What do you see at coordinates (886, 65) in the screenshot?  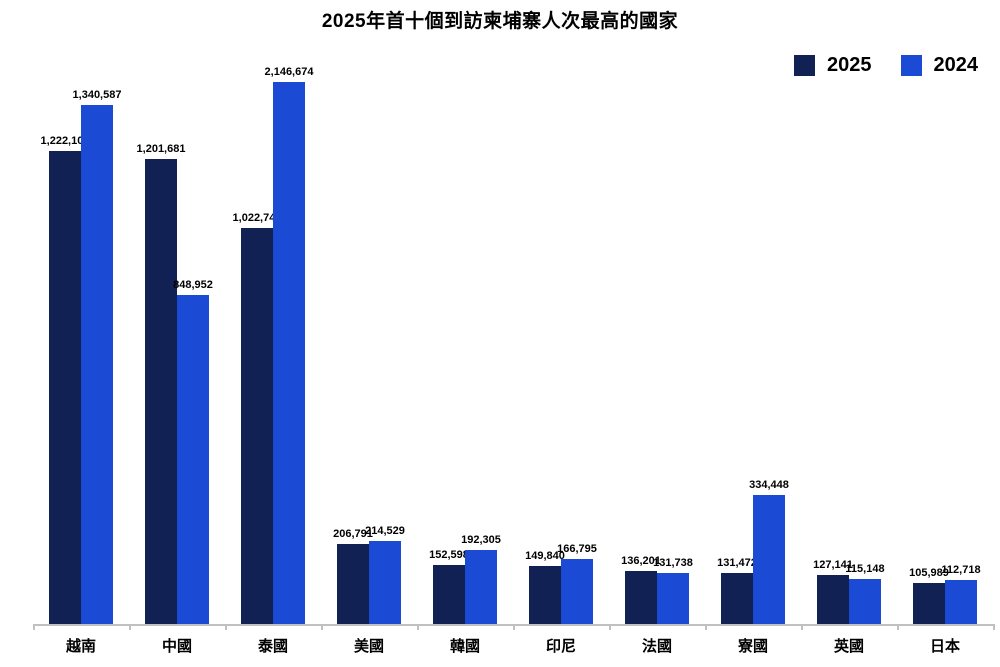 I see `legend: 2025 2024` at bounding box center [886, 65].